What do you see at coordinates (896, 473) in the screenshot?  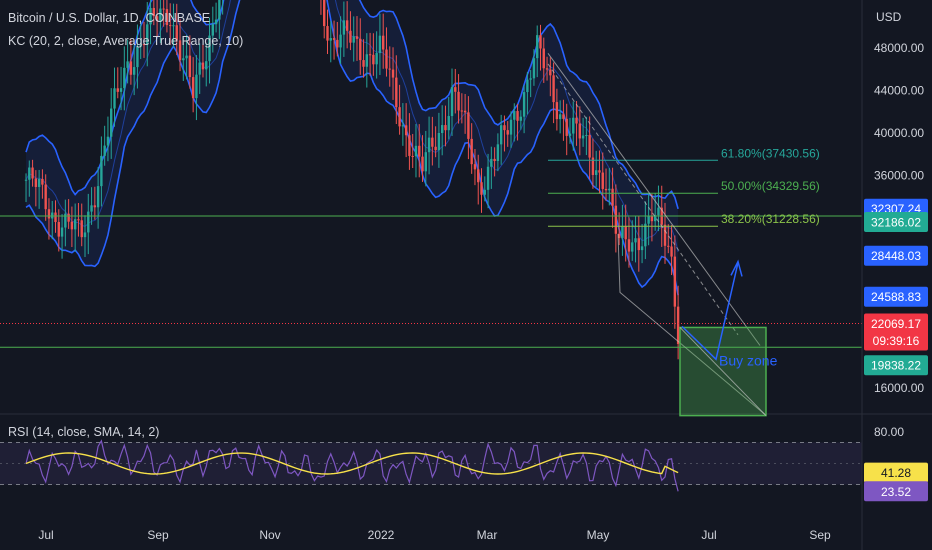 I see `rsi-value-badge: 41.28` at bounding box center [896, 473].